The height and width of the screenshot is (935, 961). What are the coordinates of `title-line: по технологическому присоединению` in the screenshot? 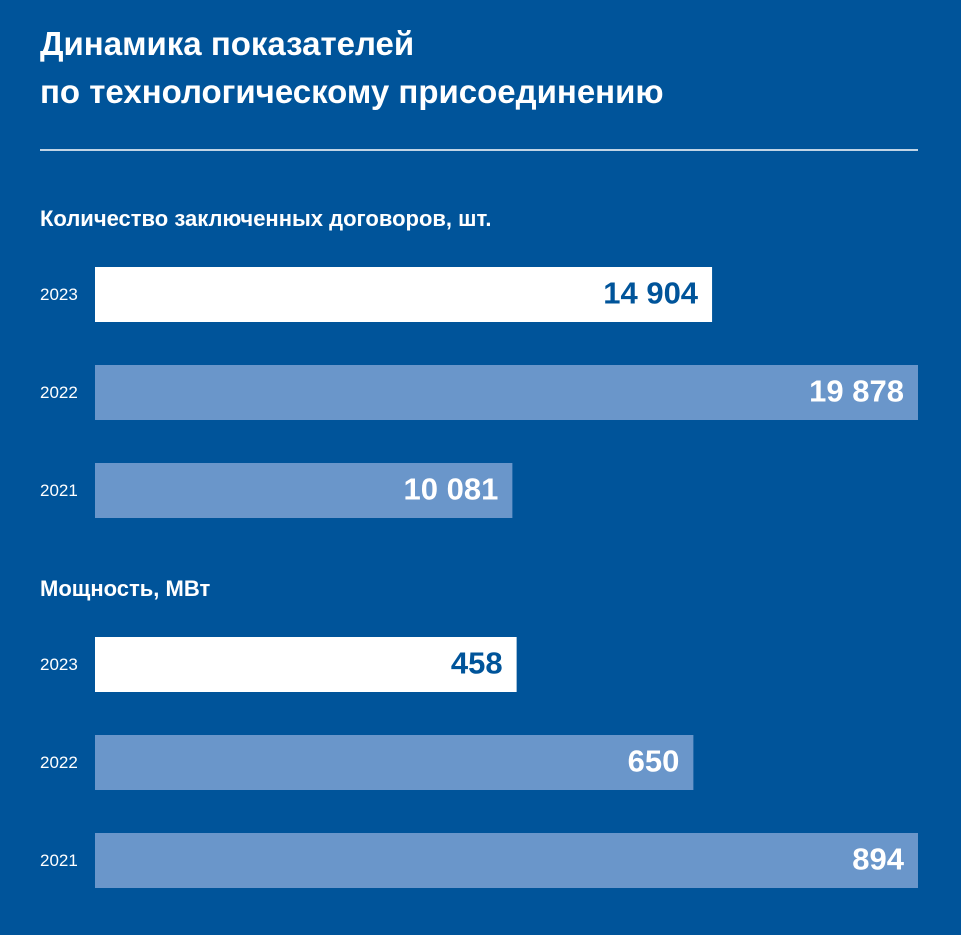 It's located at (352, 91).